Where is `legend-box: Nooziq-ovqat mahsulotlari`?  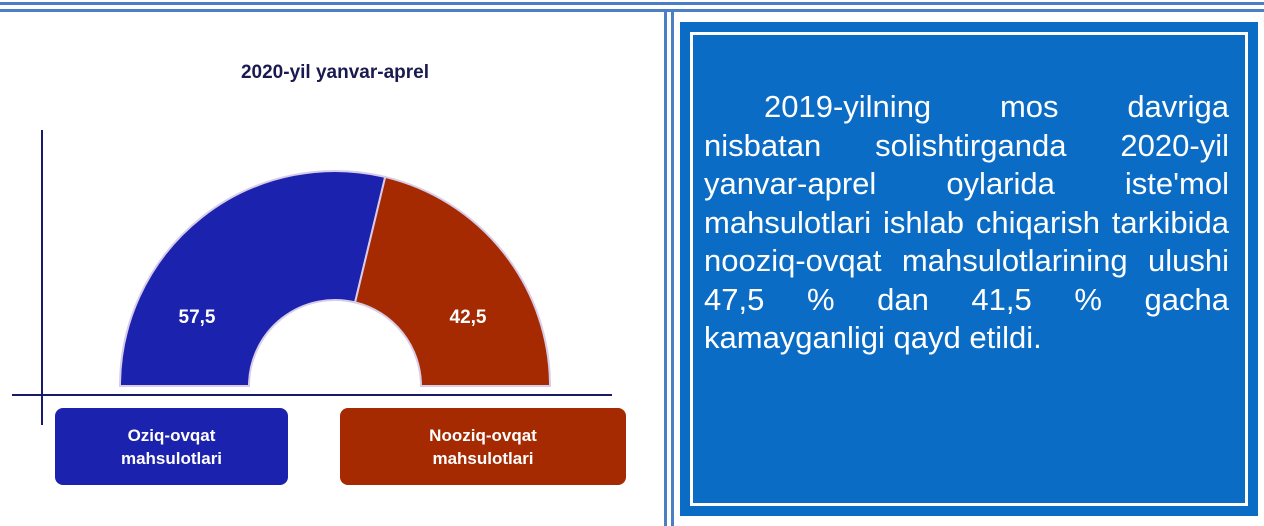
legend-box: Nooziq-ovqat mahsulotlari is located at coordinates (483, 446).